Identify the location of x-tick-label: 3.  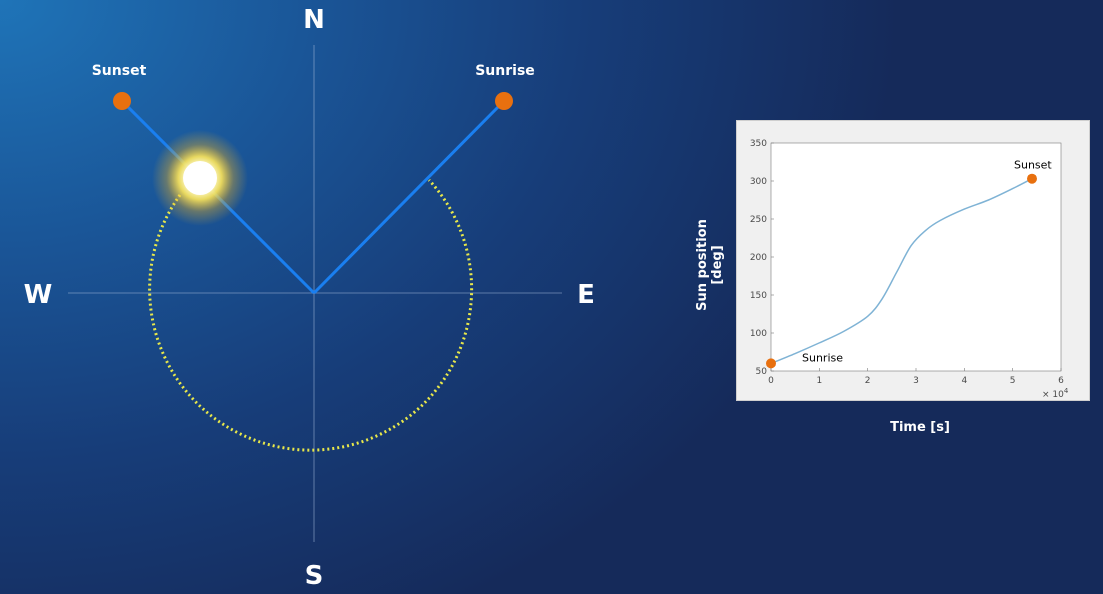
(916, 381).